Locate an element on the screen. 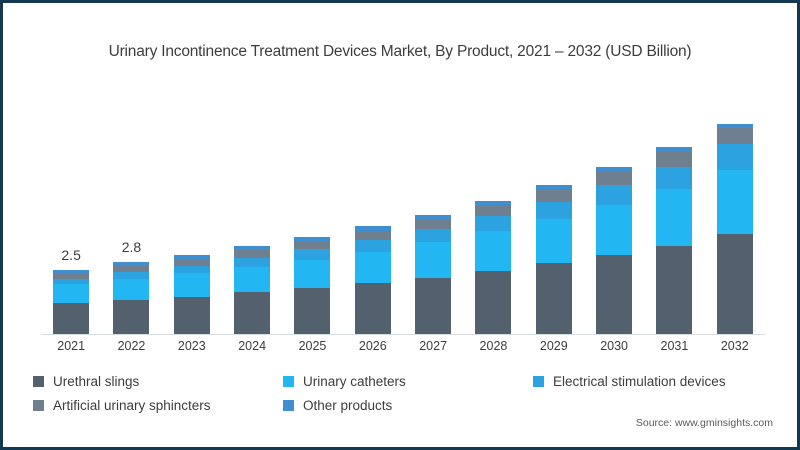  legend-item-other-products: Other products is located at coordinates (408, 405).